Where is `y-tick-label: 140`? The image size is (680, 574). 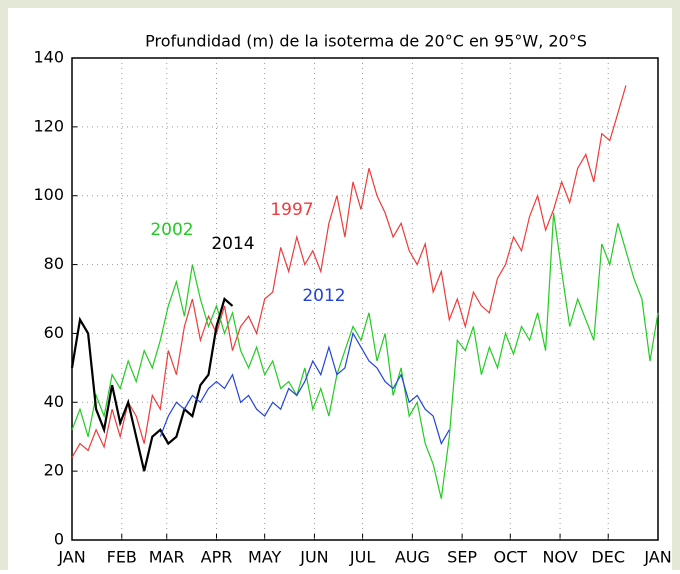 y-tick-label: 140 is located at coordinates (48, 57).